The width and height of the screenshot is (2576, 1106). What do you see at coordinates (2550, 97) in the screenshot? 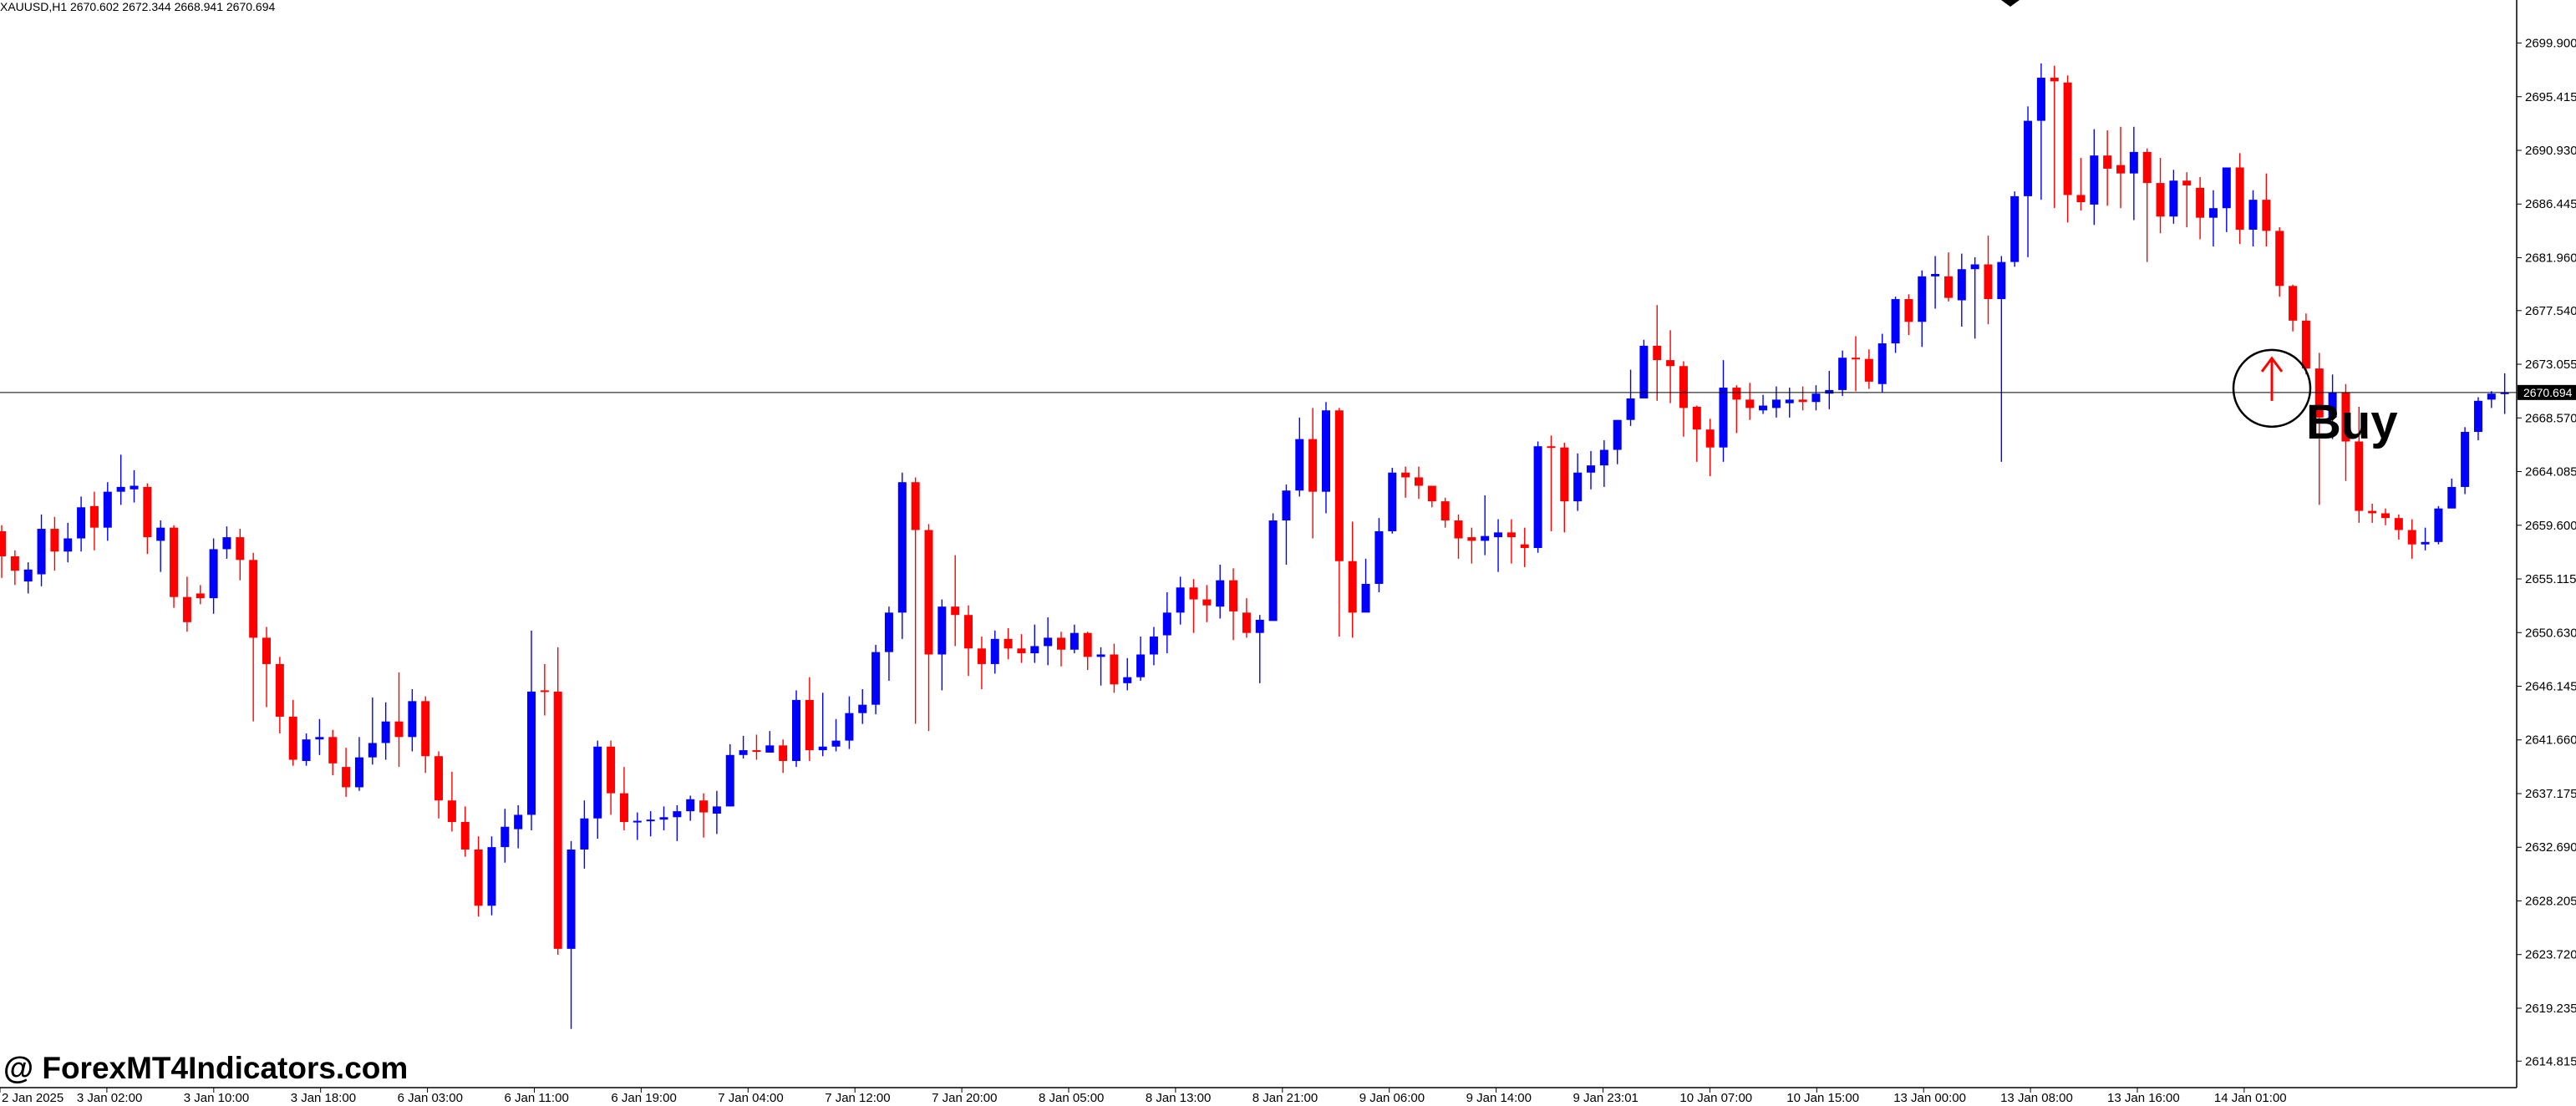
I see `price-tick-label: 2695.415` at bounding box center [2550, 97].